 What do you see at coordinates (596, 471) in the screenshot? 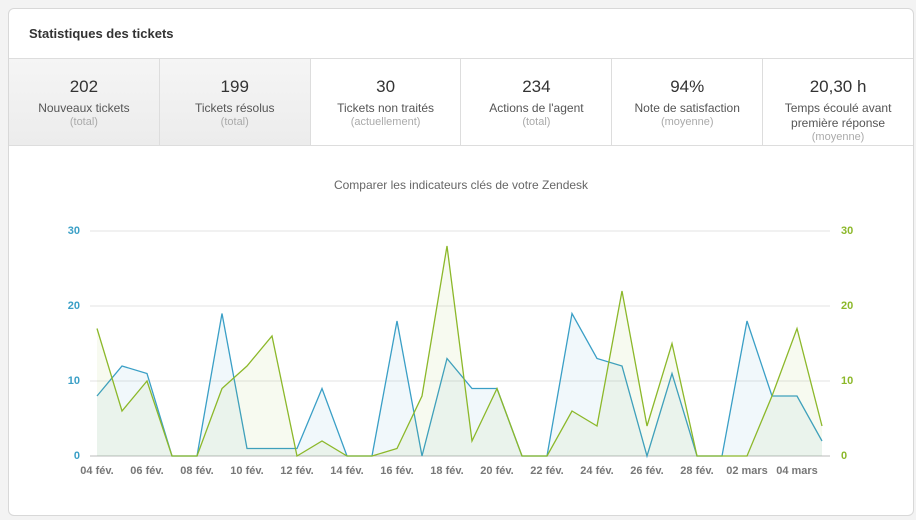
I see `x-tick-label: 24 fév.` at bounding box center [596, 471].